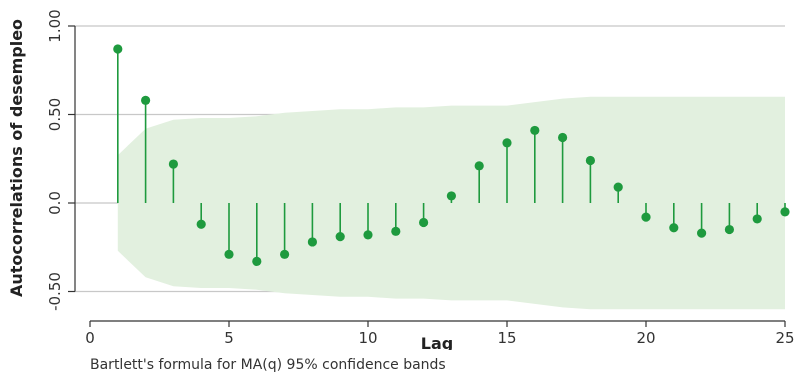 The width and height of the screenshot is (797, 387). I want to click on x-tick-label-5: 25, so click(784, 338).